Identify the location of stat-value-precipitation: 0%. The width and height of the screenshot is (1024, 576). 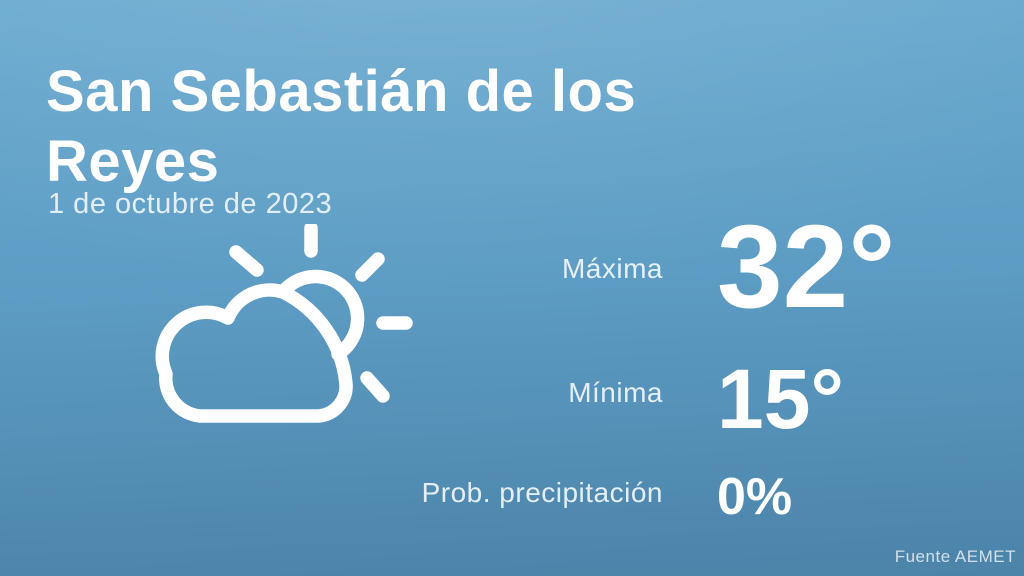
(755, 497).